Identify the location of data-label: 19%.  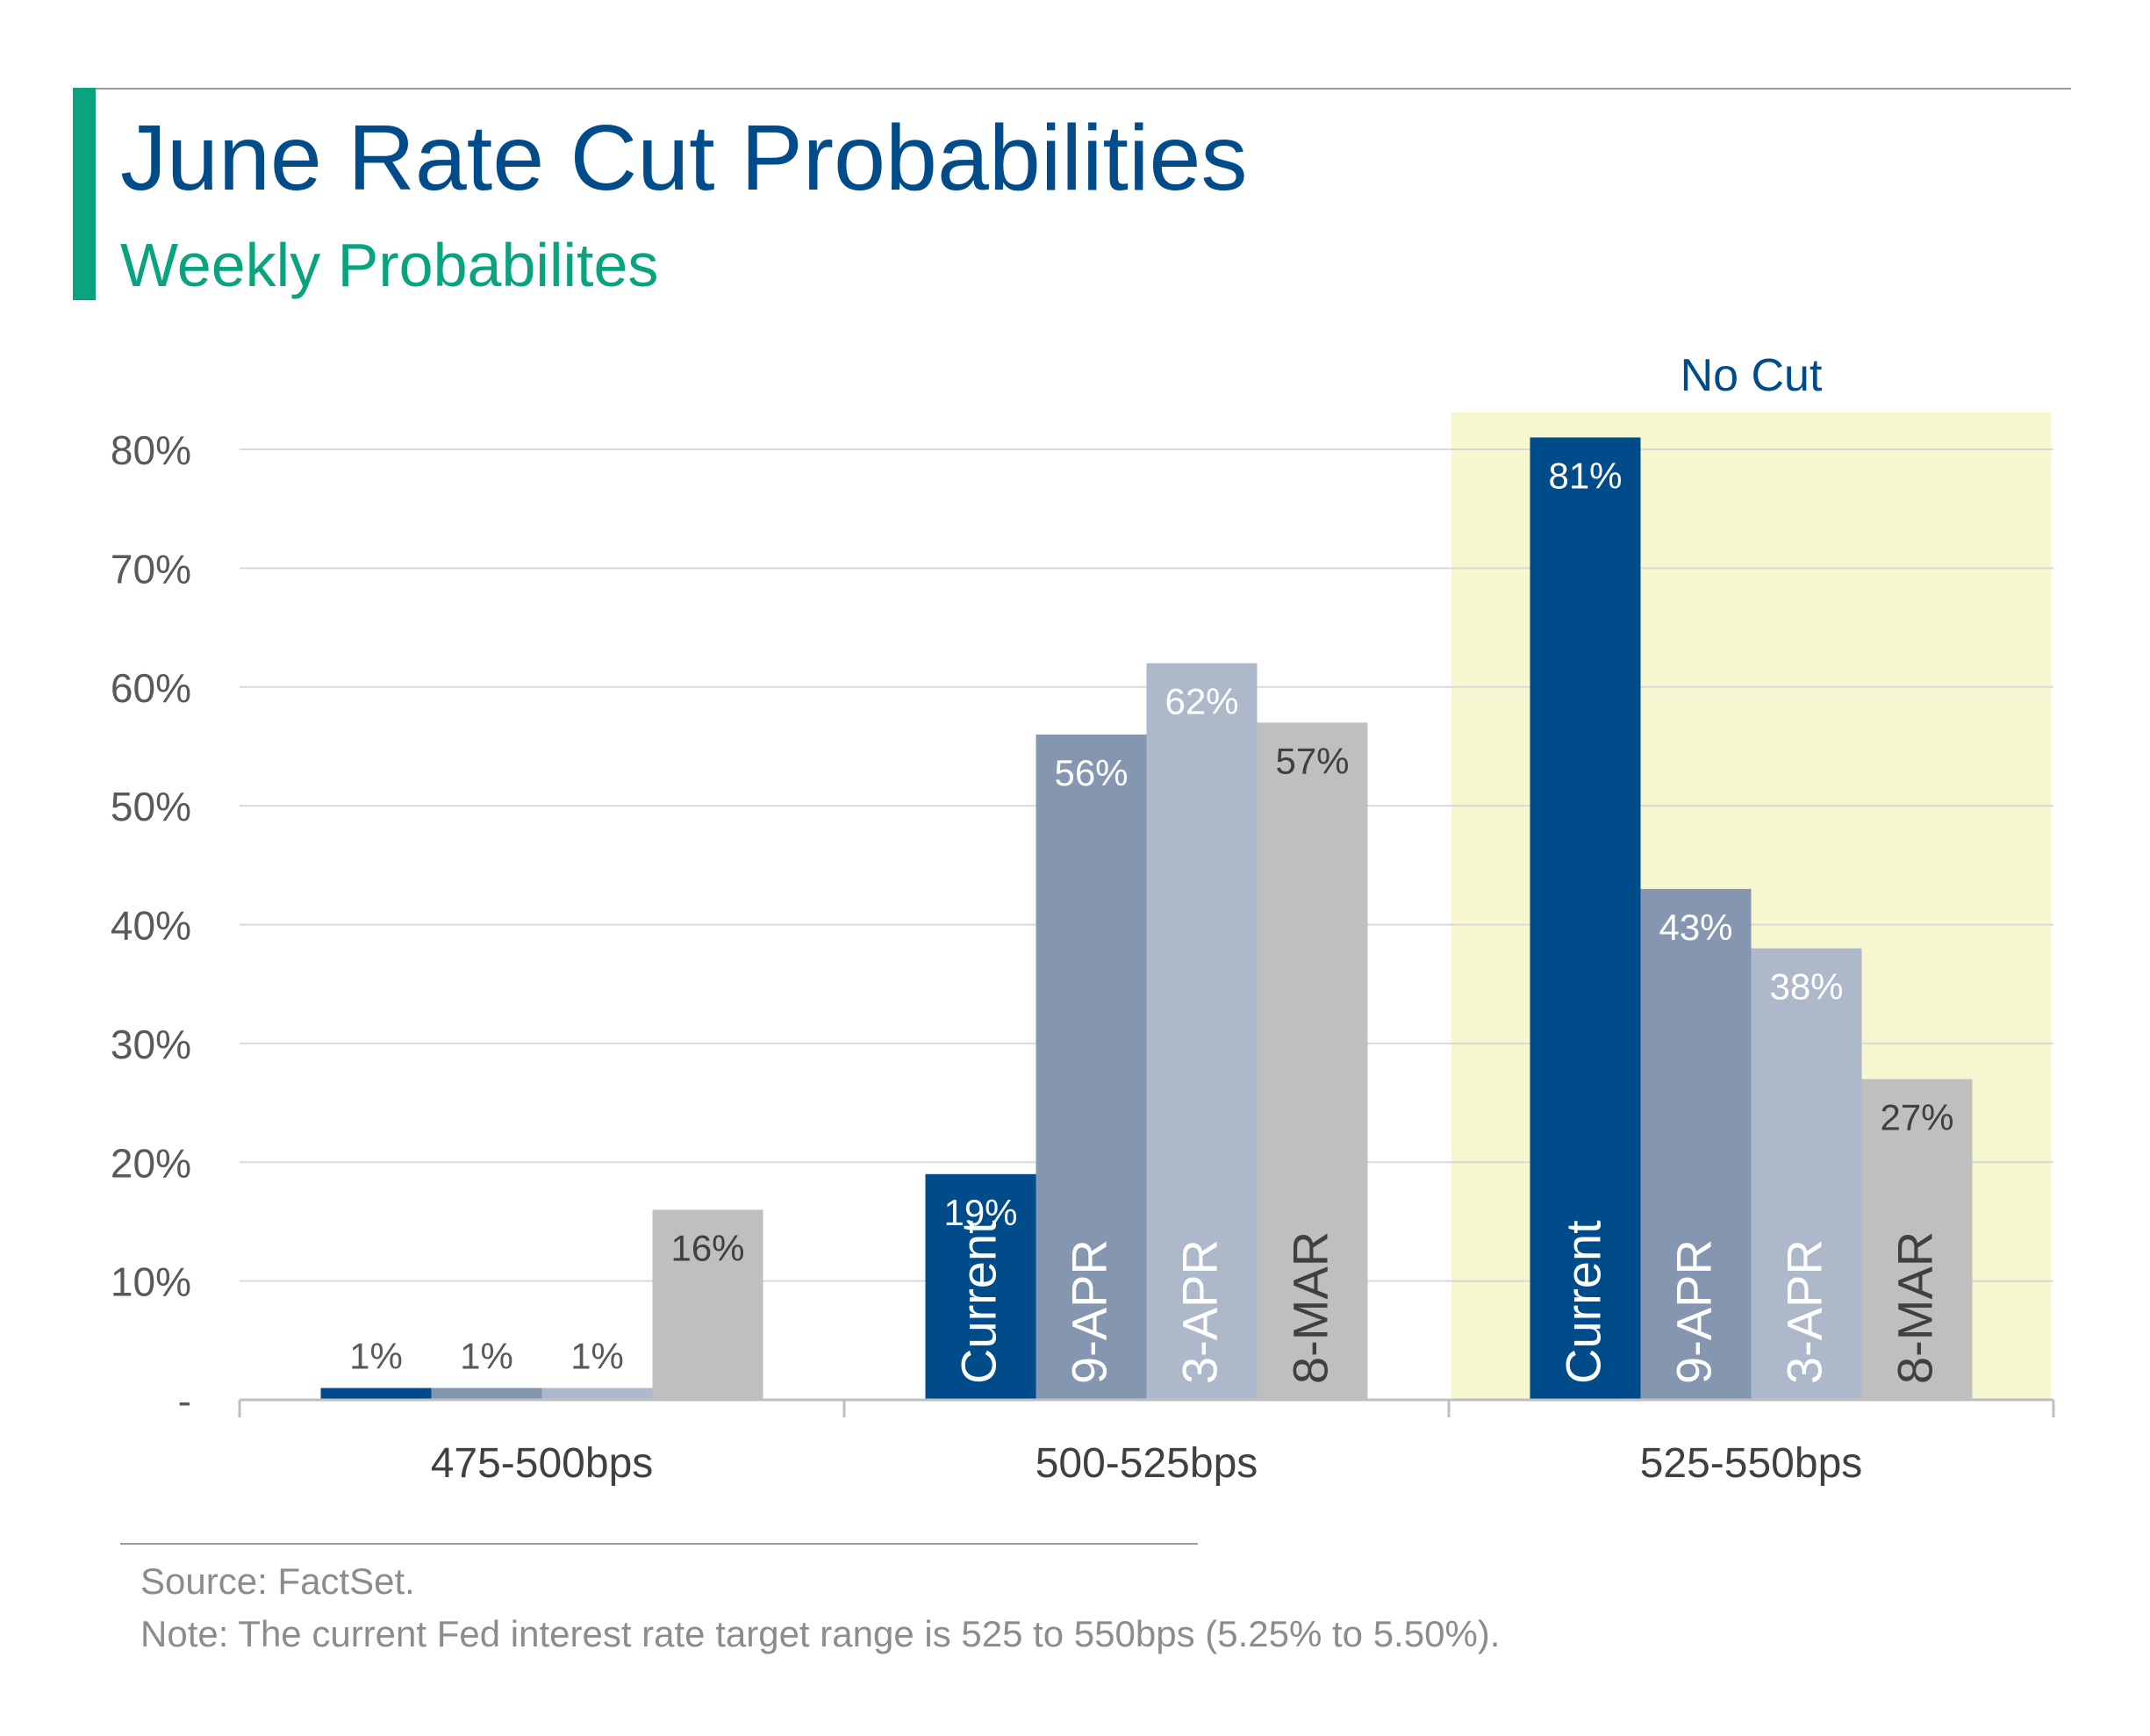
(980, 1212).